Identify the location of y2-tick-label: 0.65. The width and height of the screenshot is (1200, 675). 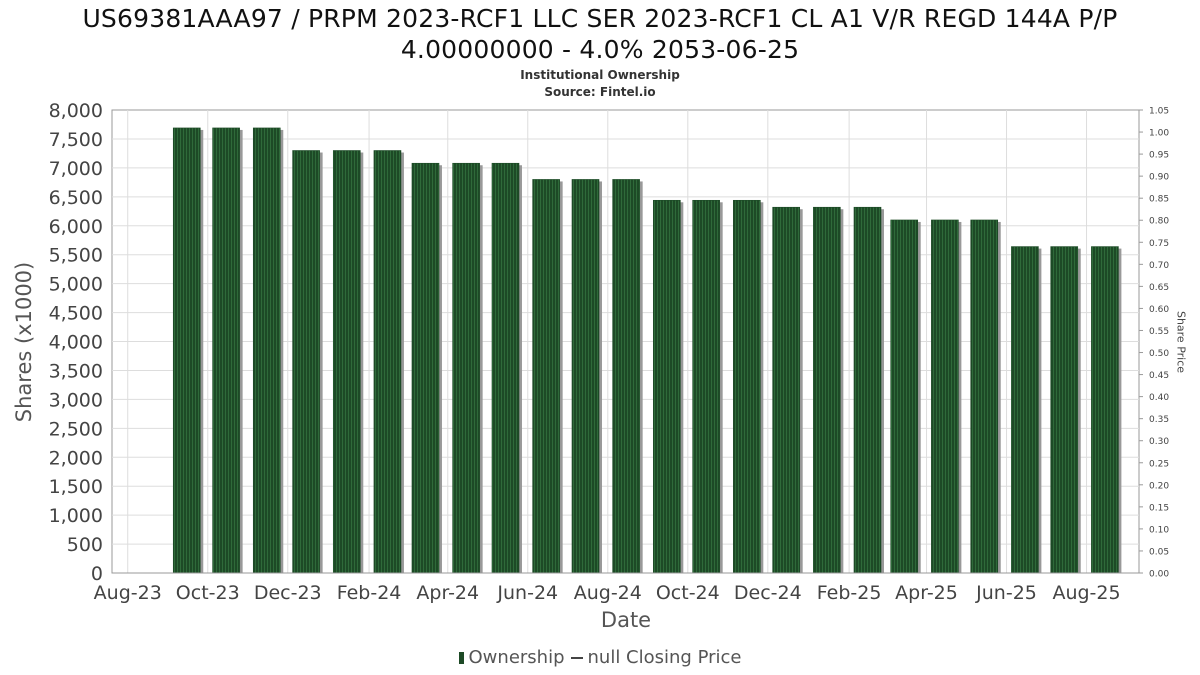
(1159, 288).